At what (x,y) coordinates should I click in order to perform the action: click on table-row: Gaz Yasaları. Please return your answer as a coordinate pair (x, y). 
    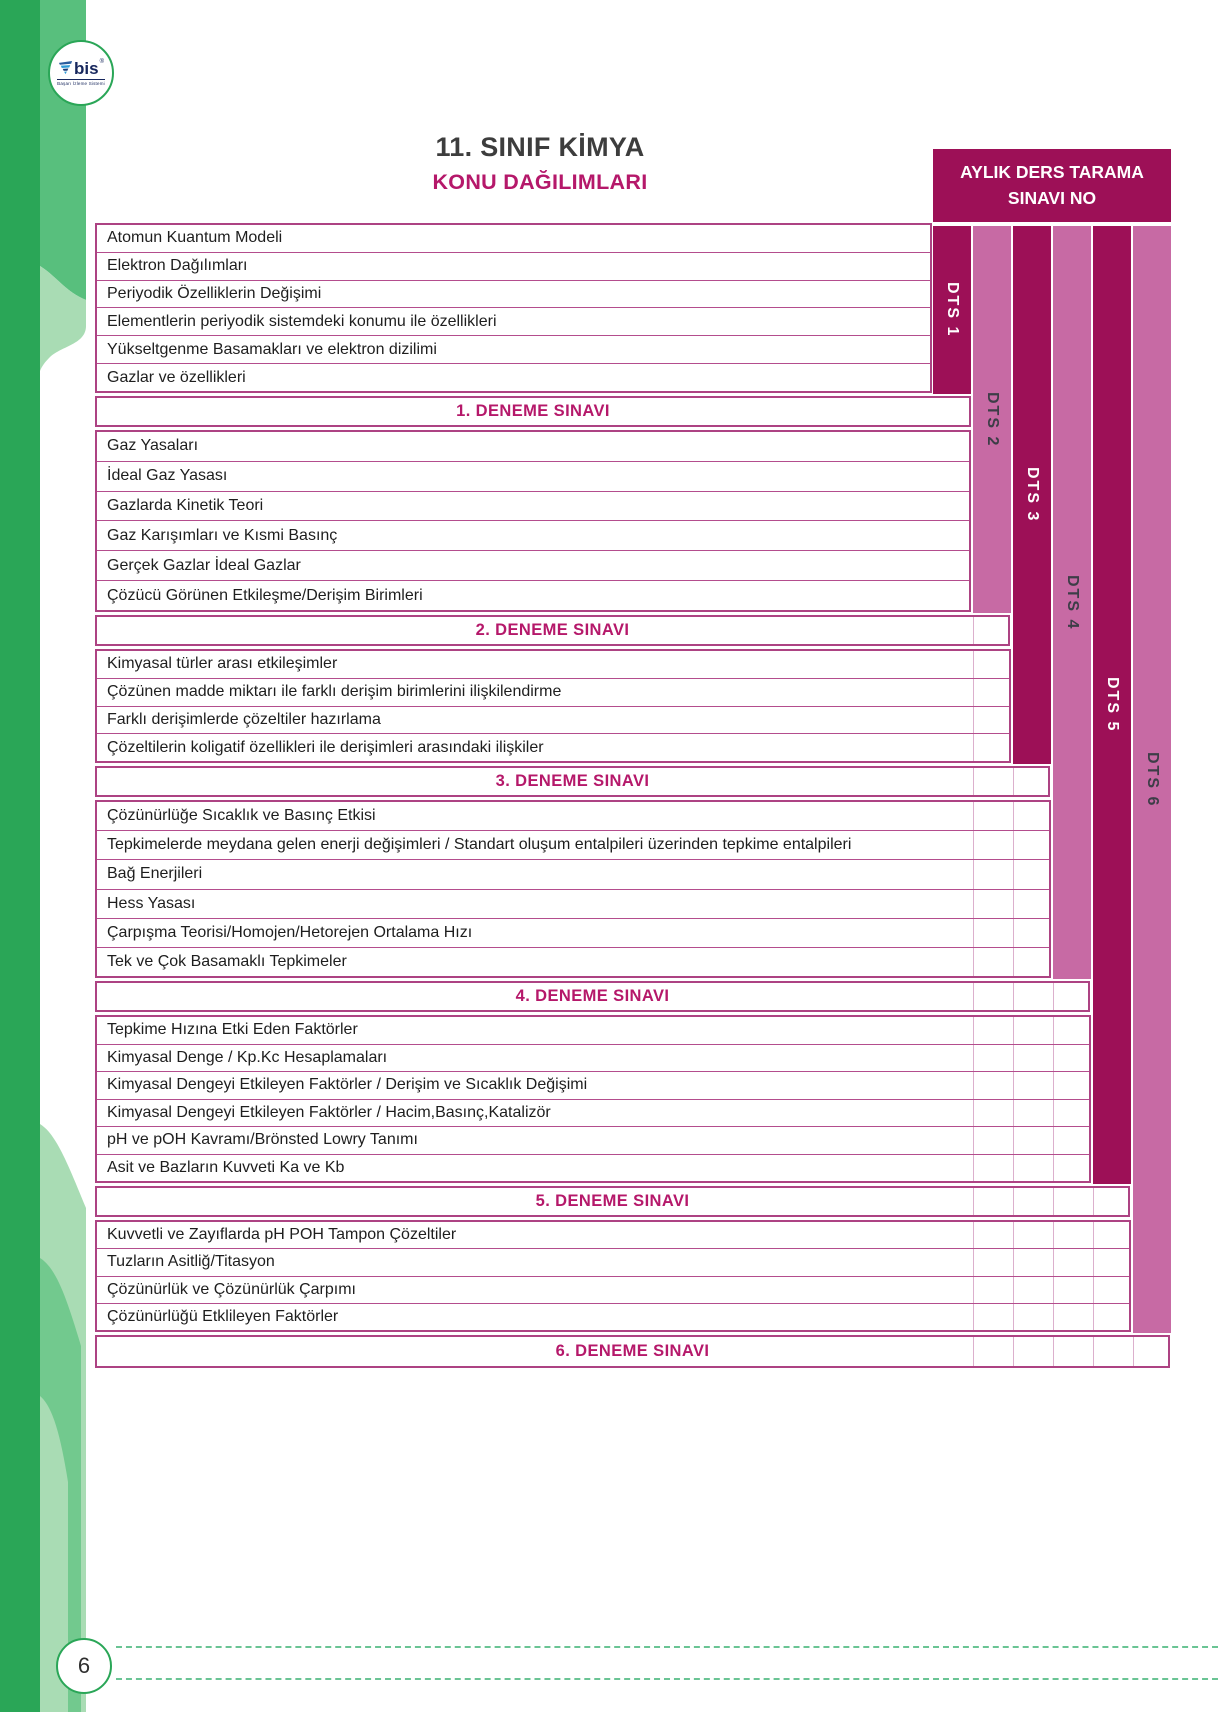
    Looking at the image, I should click on (533, 446).